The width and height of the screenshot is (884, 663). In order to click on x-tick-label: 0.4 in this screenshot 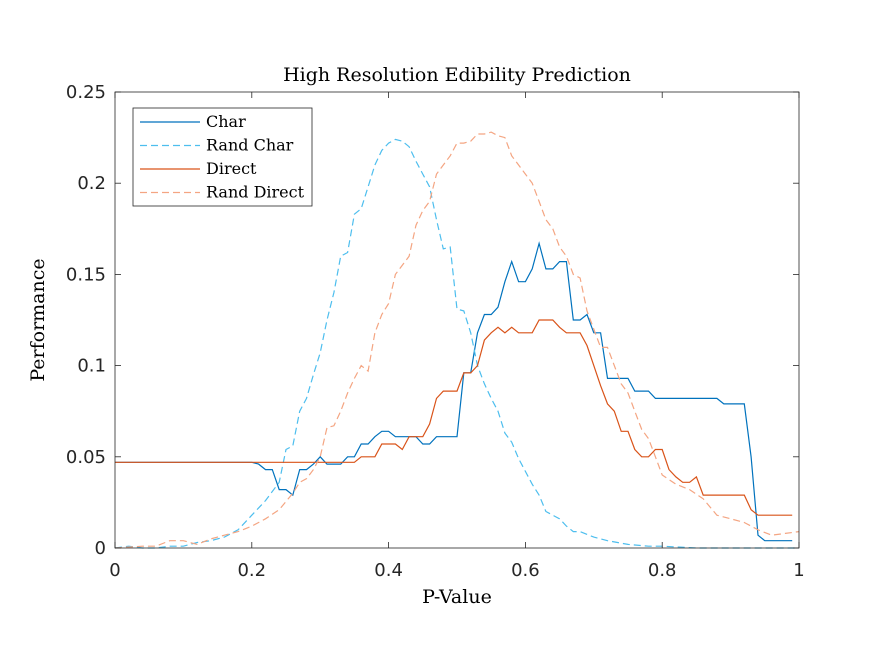, I will do `click(388, 570)`.